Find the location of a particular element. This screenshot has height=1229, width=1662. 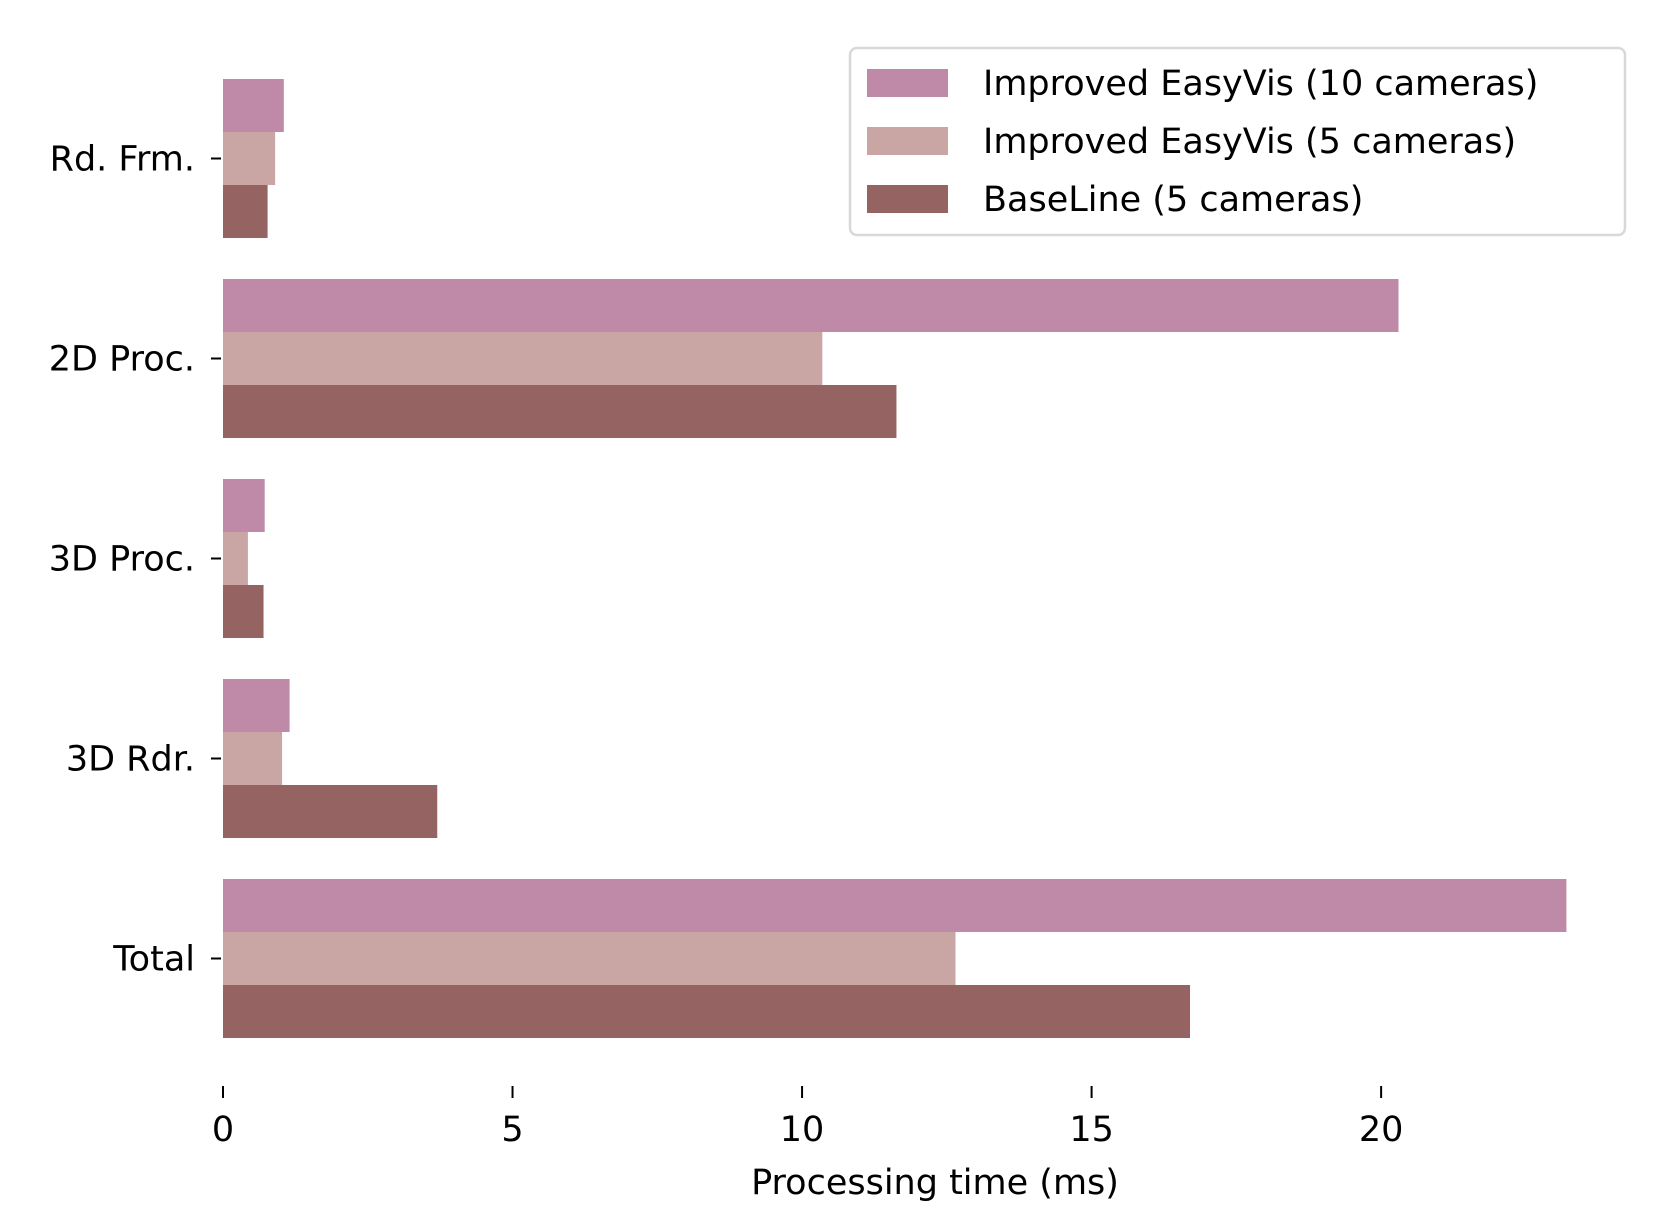

x-tick-label: 20 is located at coordinates (1381, 1130).